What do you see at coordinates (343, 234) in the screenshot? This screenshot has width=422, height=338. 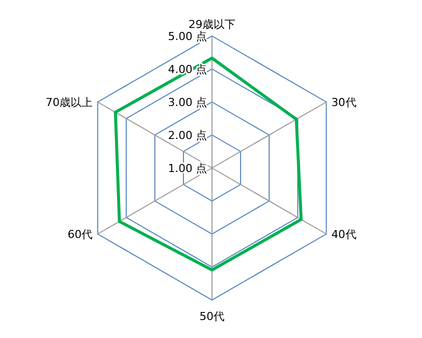 I see `spoke-label: 40代` at bounding box center [343, 234].